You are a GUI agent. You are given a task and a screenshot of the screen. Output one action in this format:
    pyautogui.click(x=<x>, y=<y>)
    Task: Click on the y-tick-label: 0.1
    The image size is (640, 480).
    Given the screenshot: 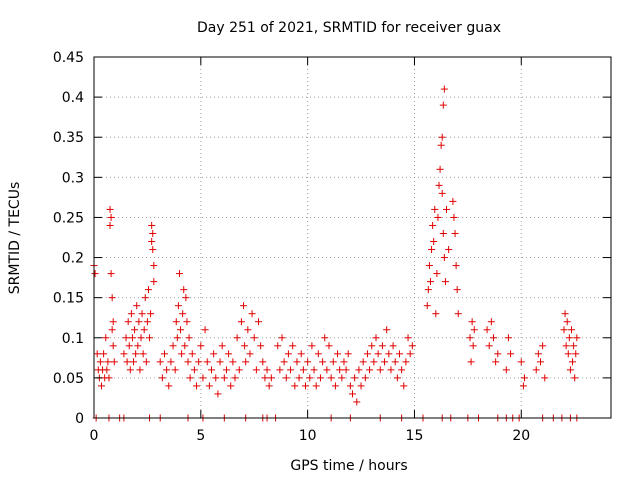 What is the action you would take?
    pyautogui.click(x=73, y=339)
    